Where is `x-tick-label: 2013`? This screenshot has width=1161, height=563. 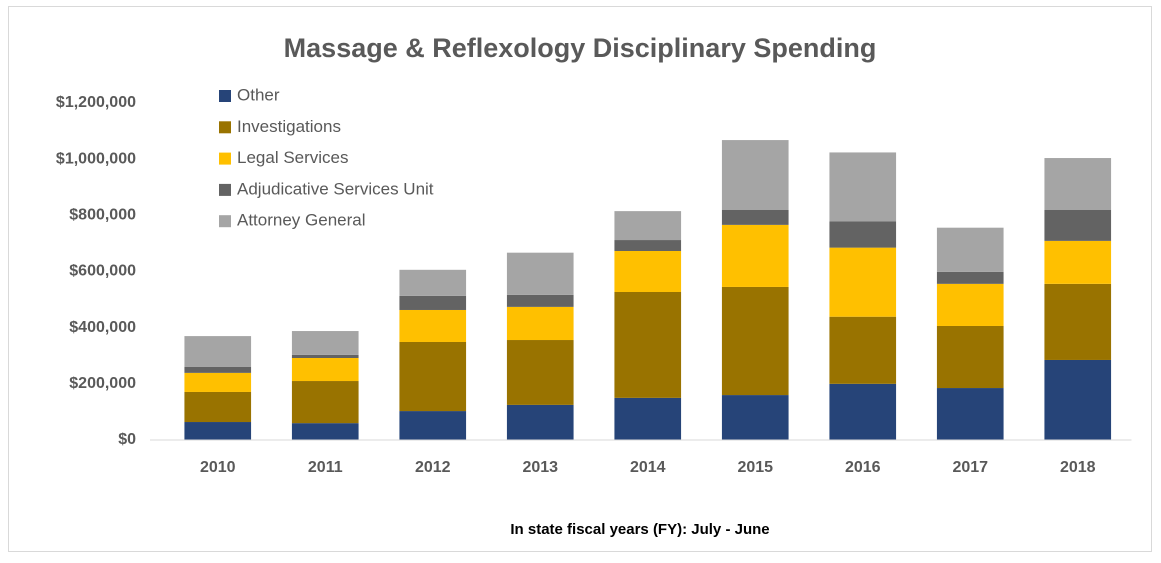
x-tick-label: 2013 is located at coordinates (540, 467).